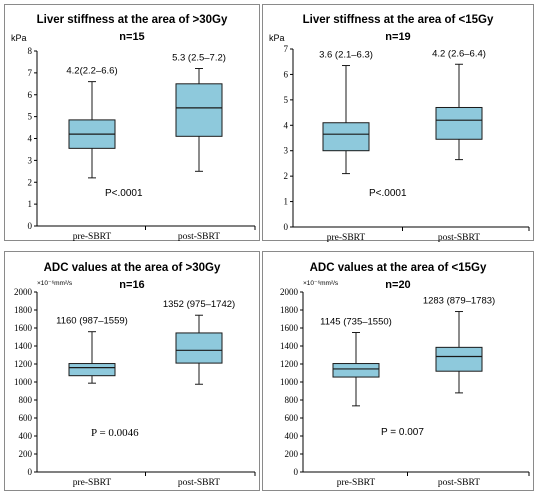 The height and width of the screenshot is (496, 539). I want to click on chart-n-label: n=15, so click(132, 37).